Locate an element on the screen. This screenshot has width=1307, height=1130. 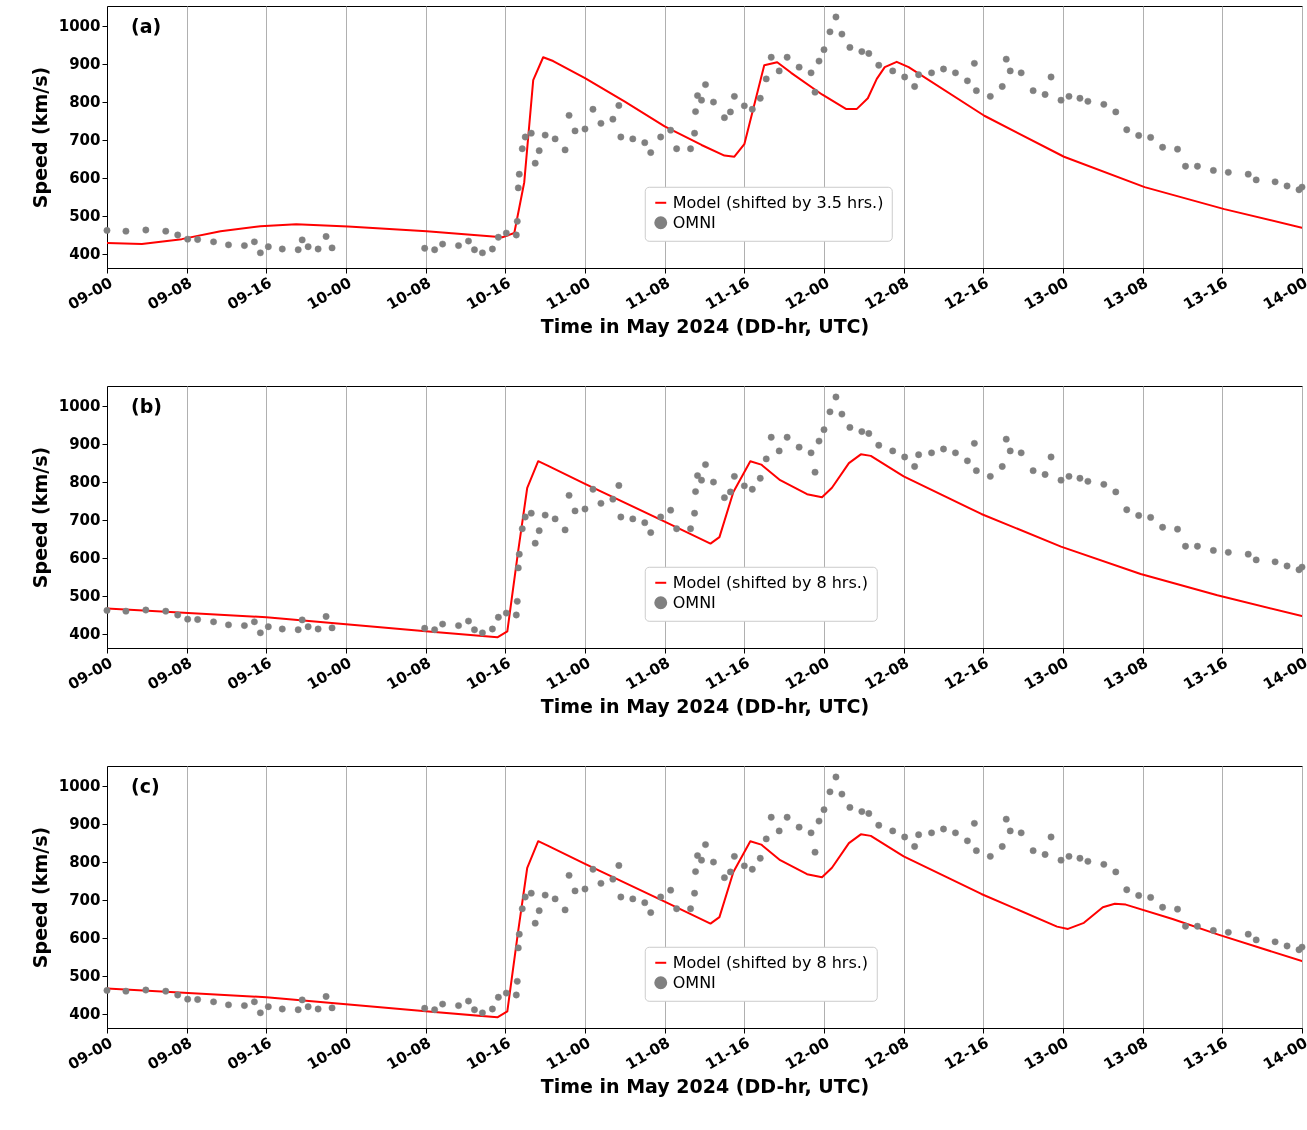
text: (c) is located at coordinates (145, 786).